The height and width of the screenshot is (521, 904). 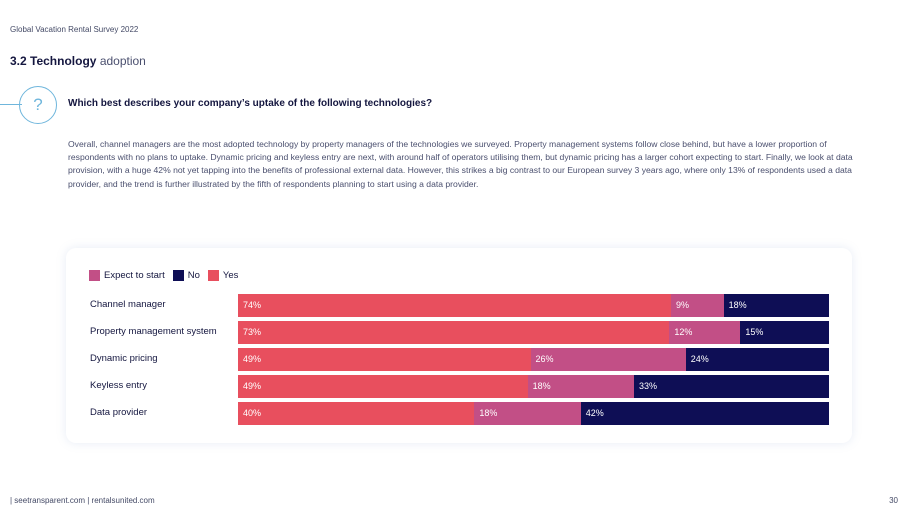 What do you see at coordinates (53, 61) in the screenshot?
I see `section-title-bold: 3.2 Technology` at bounding box center [53, 61].